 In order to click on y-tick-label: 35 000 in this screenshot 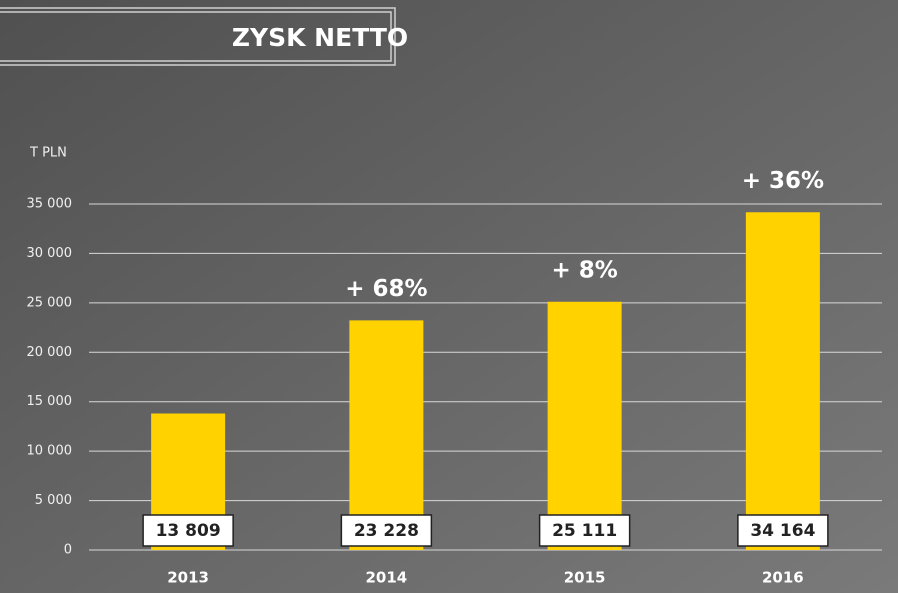, I will do `click(50, 204)`.